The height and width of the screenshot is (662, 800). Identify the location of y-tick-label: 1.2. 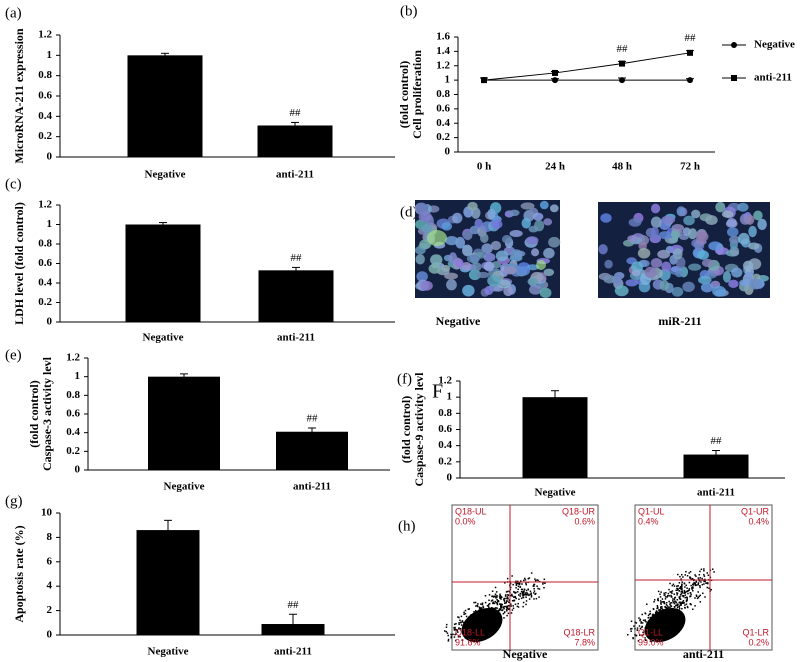
(443, 65).